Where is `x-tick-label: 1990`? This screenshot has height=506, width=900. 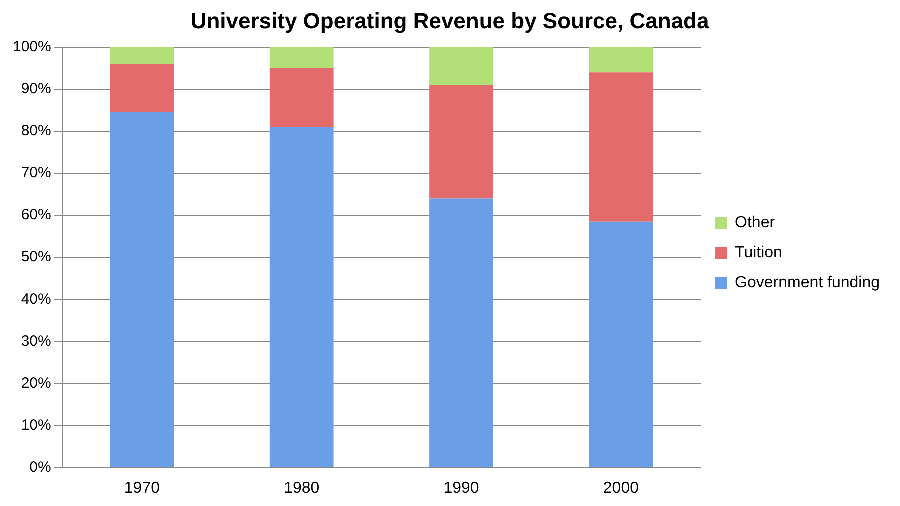 x-tick-label: 1990 is located at coordinates (462, 488).